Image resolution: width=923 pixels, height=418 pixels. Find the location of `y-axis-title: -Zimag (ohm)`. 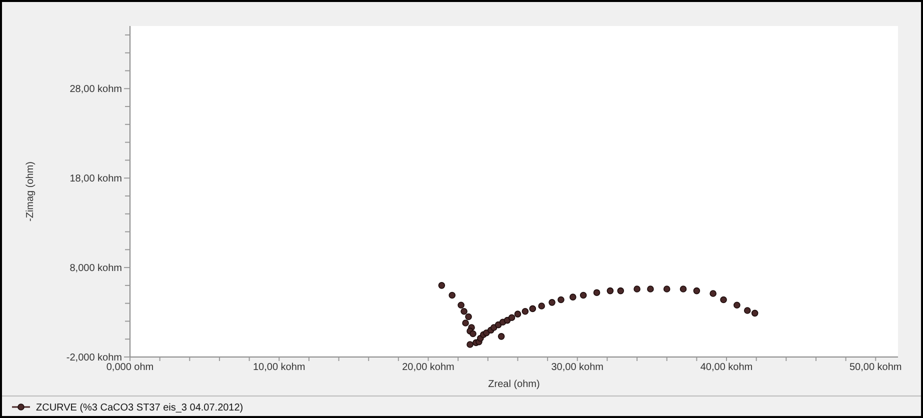

y-axis-title: -Zimag (ohm) is located at coordinates (30, 191).